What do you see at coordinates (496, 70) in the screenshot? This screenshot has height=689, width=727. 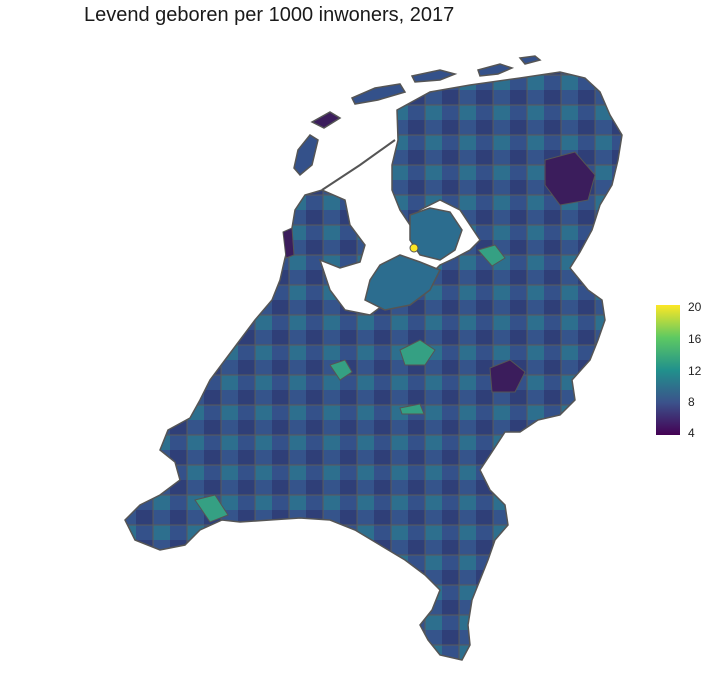 I see `island-schiermonnikoog` at bounding box center [496, 70].